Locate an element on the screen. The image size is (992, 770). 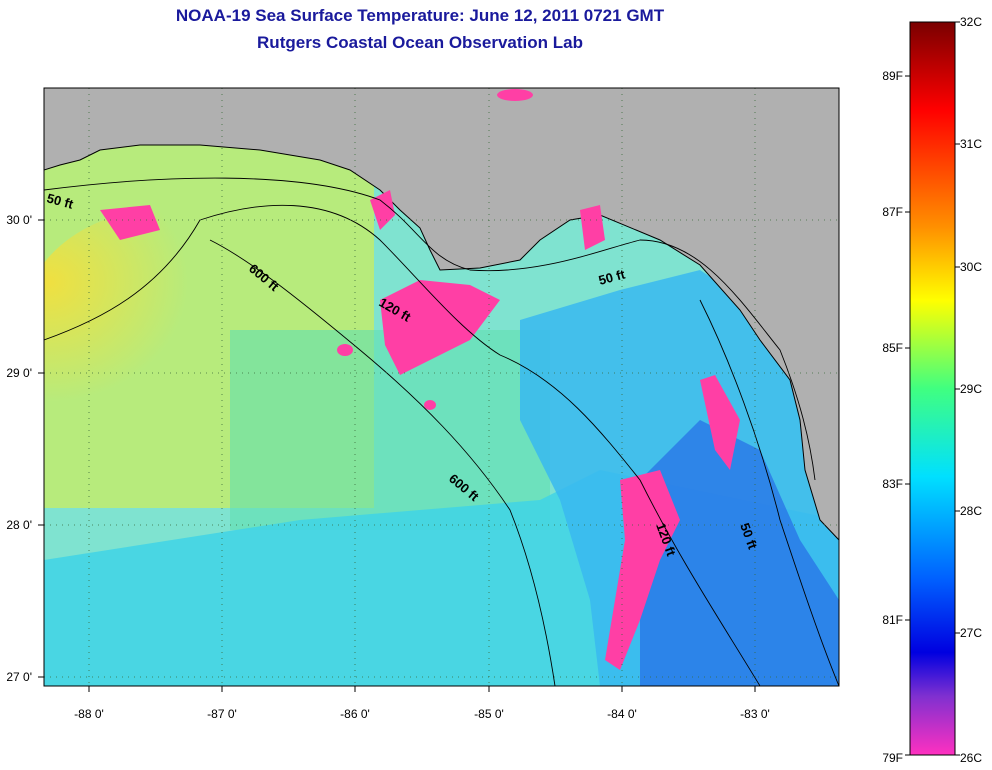
colorbar-ticks is located at coordinates (932, 388).